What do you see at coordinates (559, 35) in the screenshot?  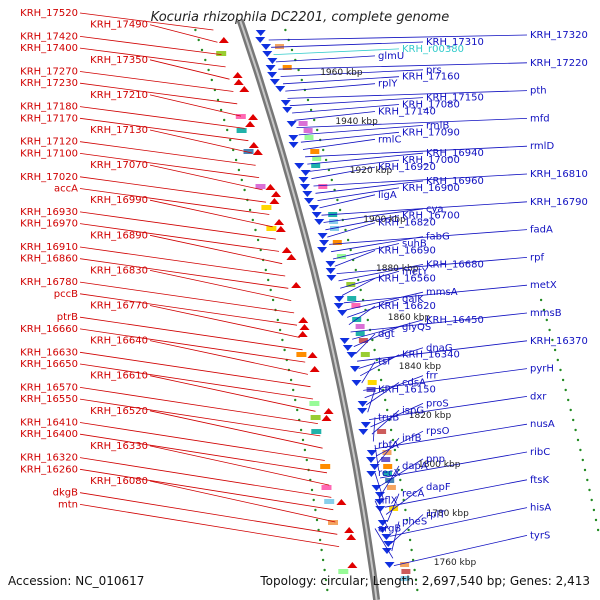 I see `right-gene-label: KRH_17320` at bounding box center [559, 35].